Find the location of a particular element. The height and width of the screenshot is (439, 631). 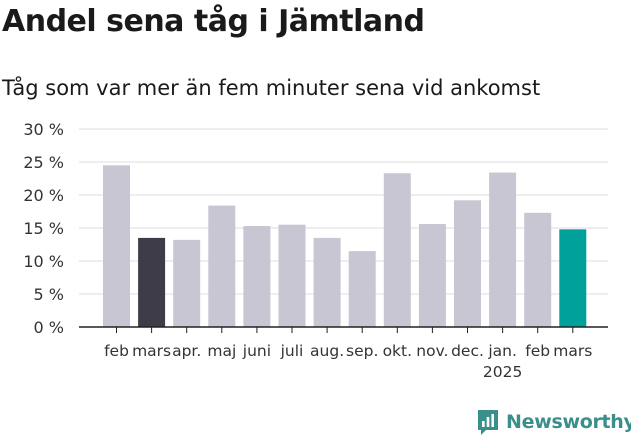

x-year-label: 2025 is located at coordinates (502, 372).